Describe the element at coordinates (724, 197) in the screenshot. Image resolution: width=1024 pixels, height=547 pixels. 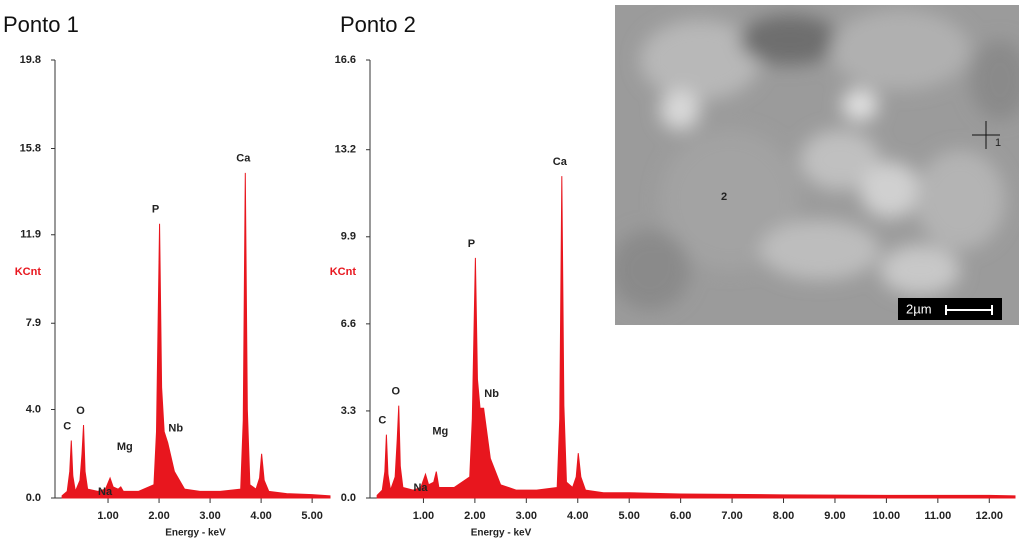
I see `point-label: 2` at that location.